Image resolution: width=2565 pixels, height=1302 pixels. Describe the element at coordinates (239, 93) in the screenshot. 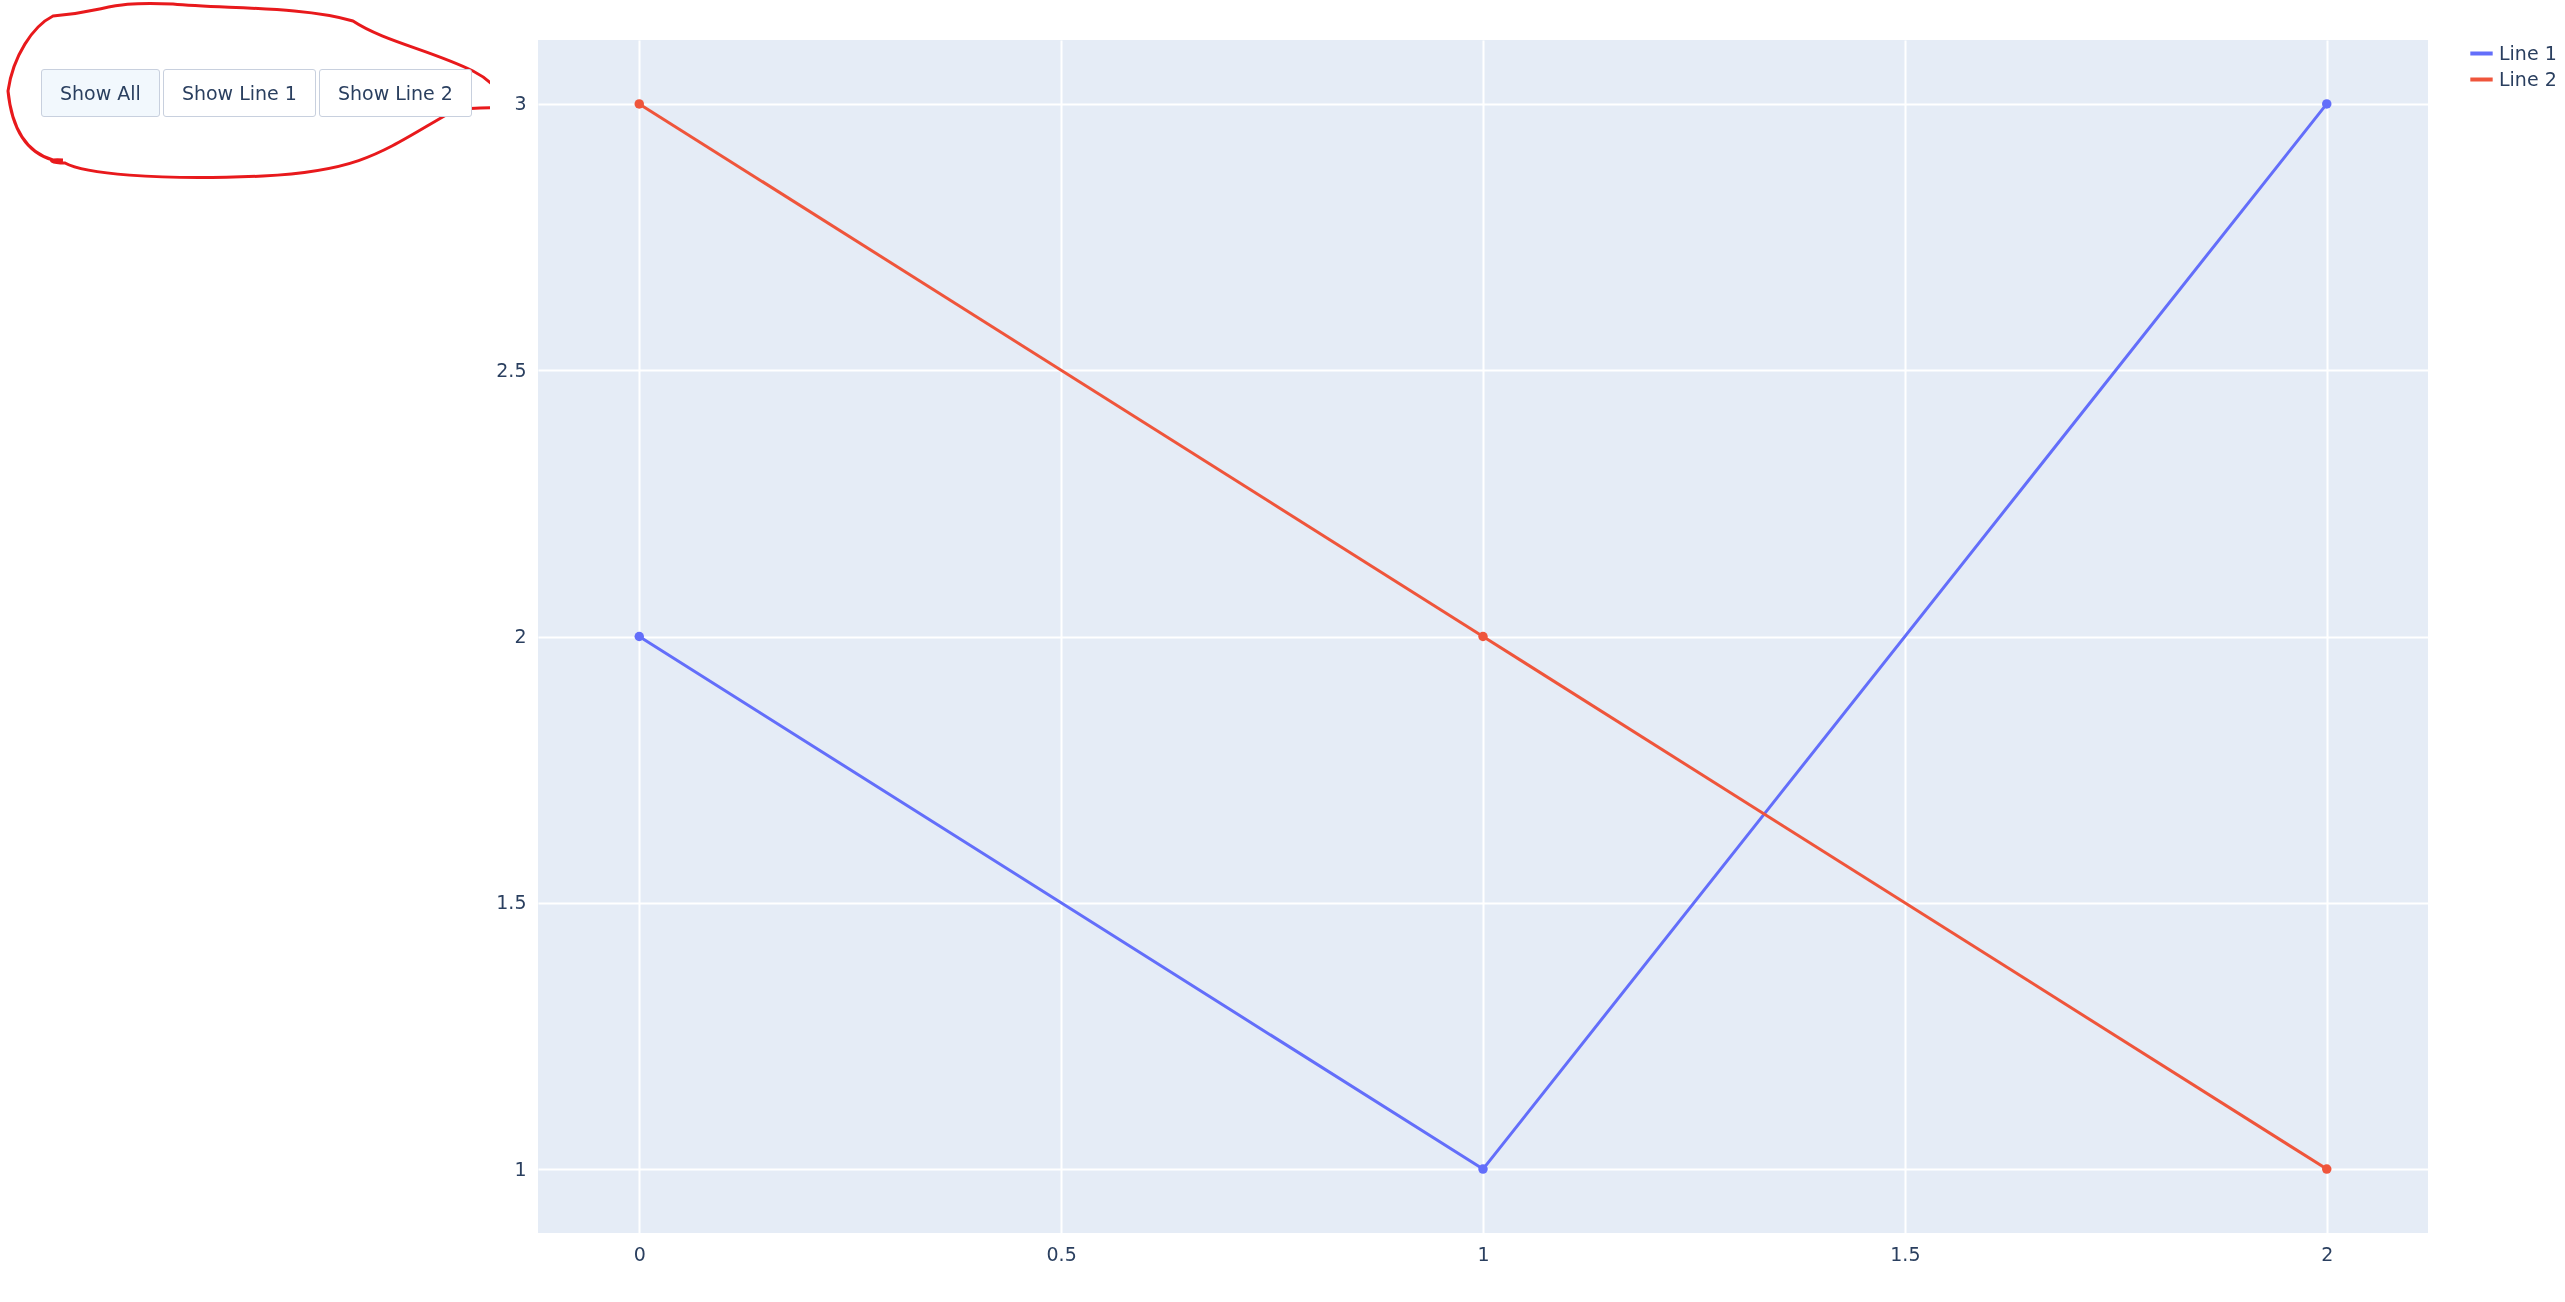

I see `text: Show Line 1` at that location.